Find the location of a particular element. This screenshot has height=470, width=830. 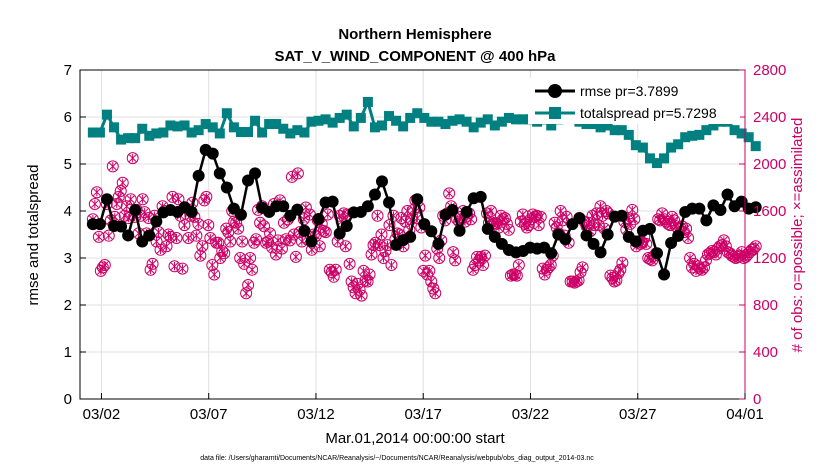

legend-rmse-label: rmse pr=3.7899 is located at coordinates (629, 91).